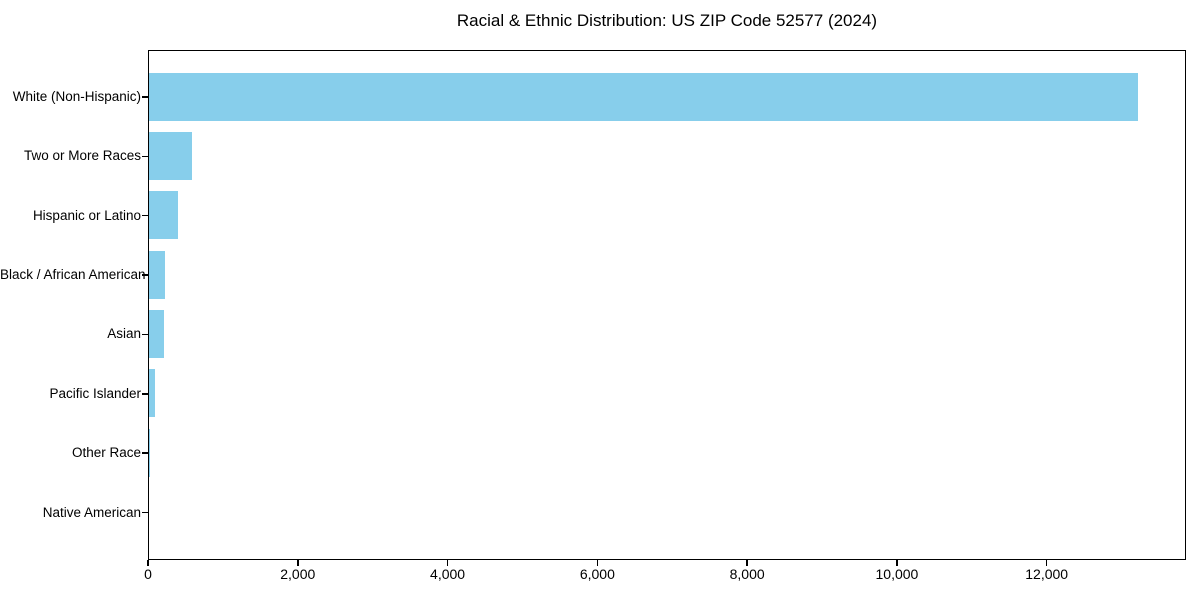 The height and width of the screenshot is (600, 1200). Describe the element at coordinates (643, 96) in the screenshot. I see `bar-white-non-hispanic` at that location.